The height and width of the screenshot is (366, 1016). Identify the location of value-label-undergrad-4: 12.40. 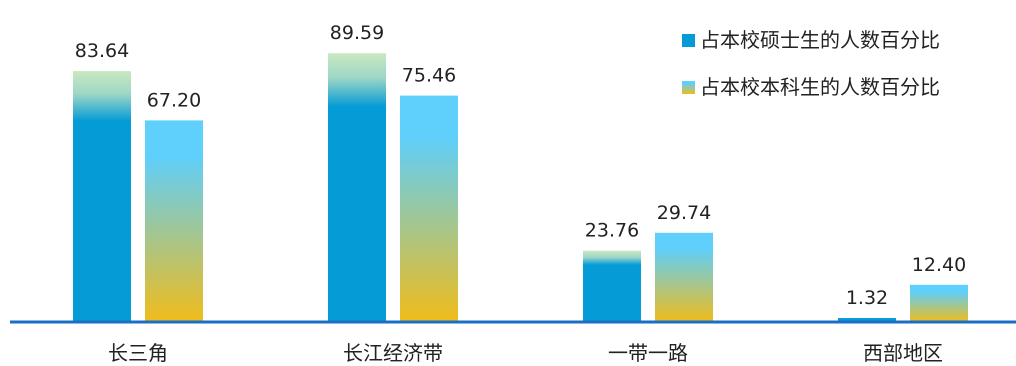
(939, 265).